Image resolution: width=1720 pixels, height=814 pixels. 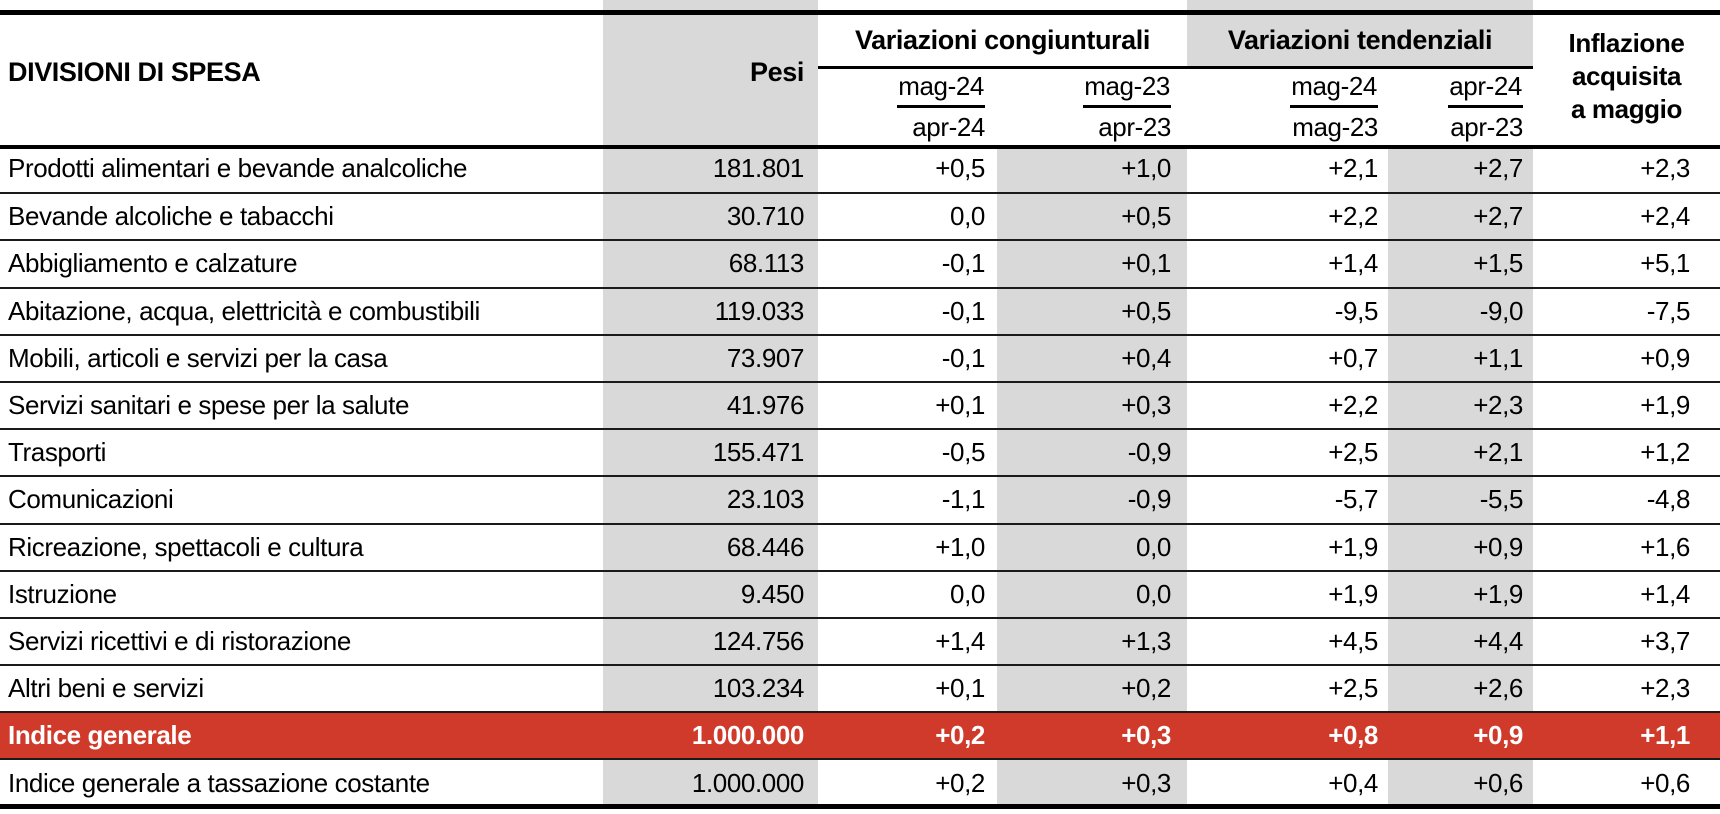 I want to click on cell-value: -7,5, so click(x=1626, y=310).